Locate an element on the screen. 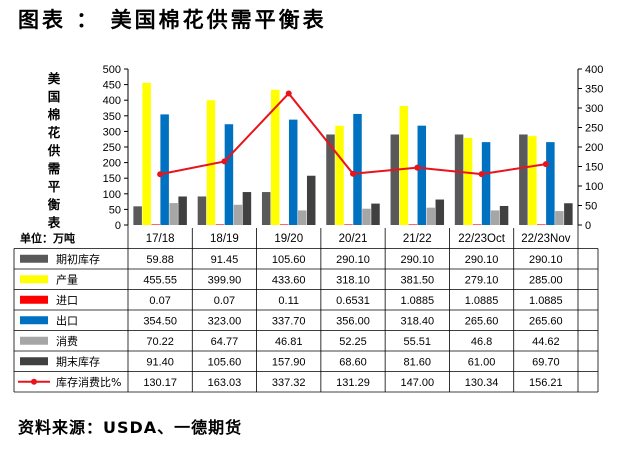  bar-2-2223Oct is located at coordinates (468, 181).